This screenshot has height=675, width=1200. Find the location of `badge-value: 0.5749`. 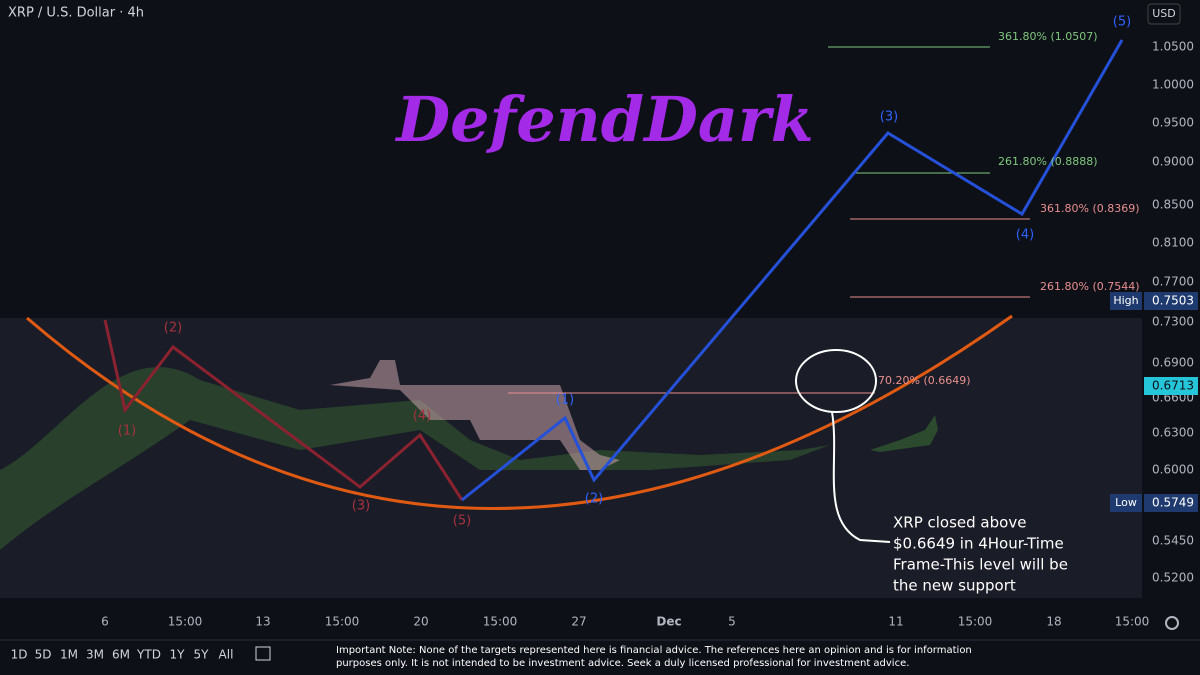

badge-value: 0.5749 is located at coordinates (1173, 503).